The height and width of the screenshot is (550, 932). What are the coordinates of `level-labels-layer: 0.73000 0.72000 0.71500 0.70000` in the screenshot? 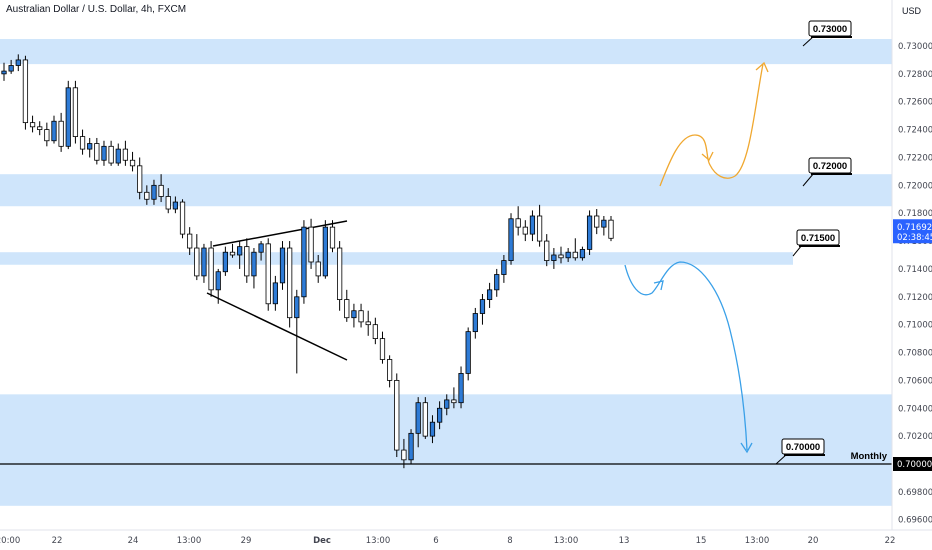 It's located at (813, 242).